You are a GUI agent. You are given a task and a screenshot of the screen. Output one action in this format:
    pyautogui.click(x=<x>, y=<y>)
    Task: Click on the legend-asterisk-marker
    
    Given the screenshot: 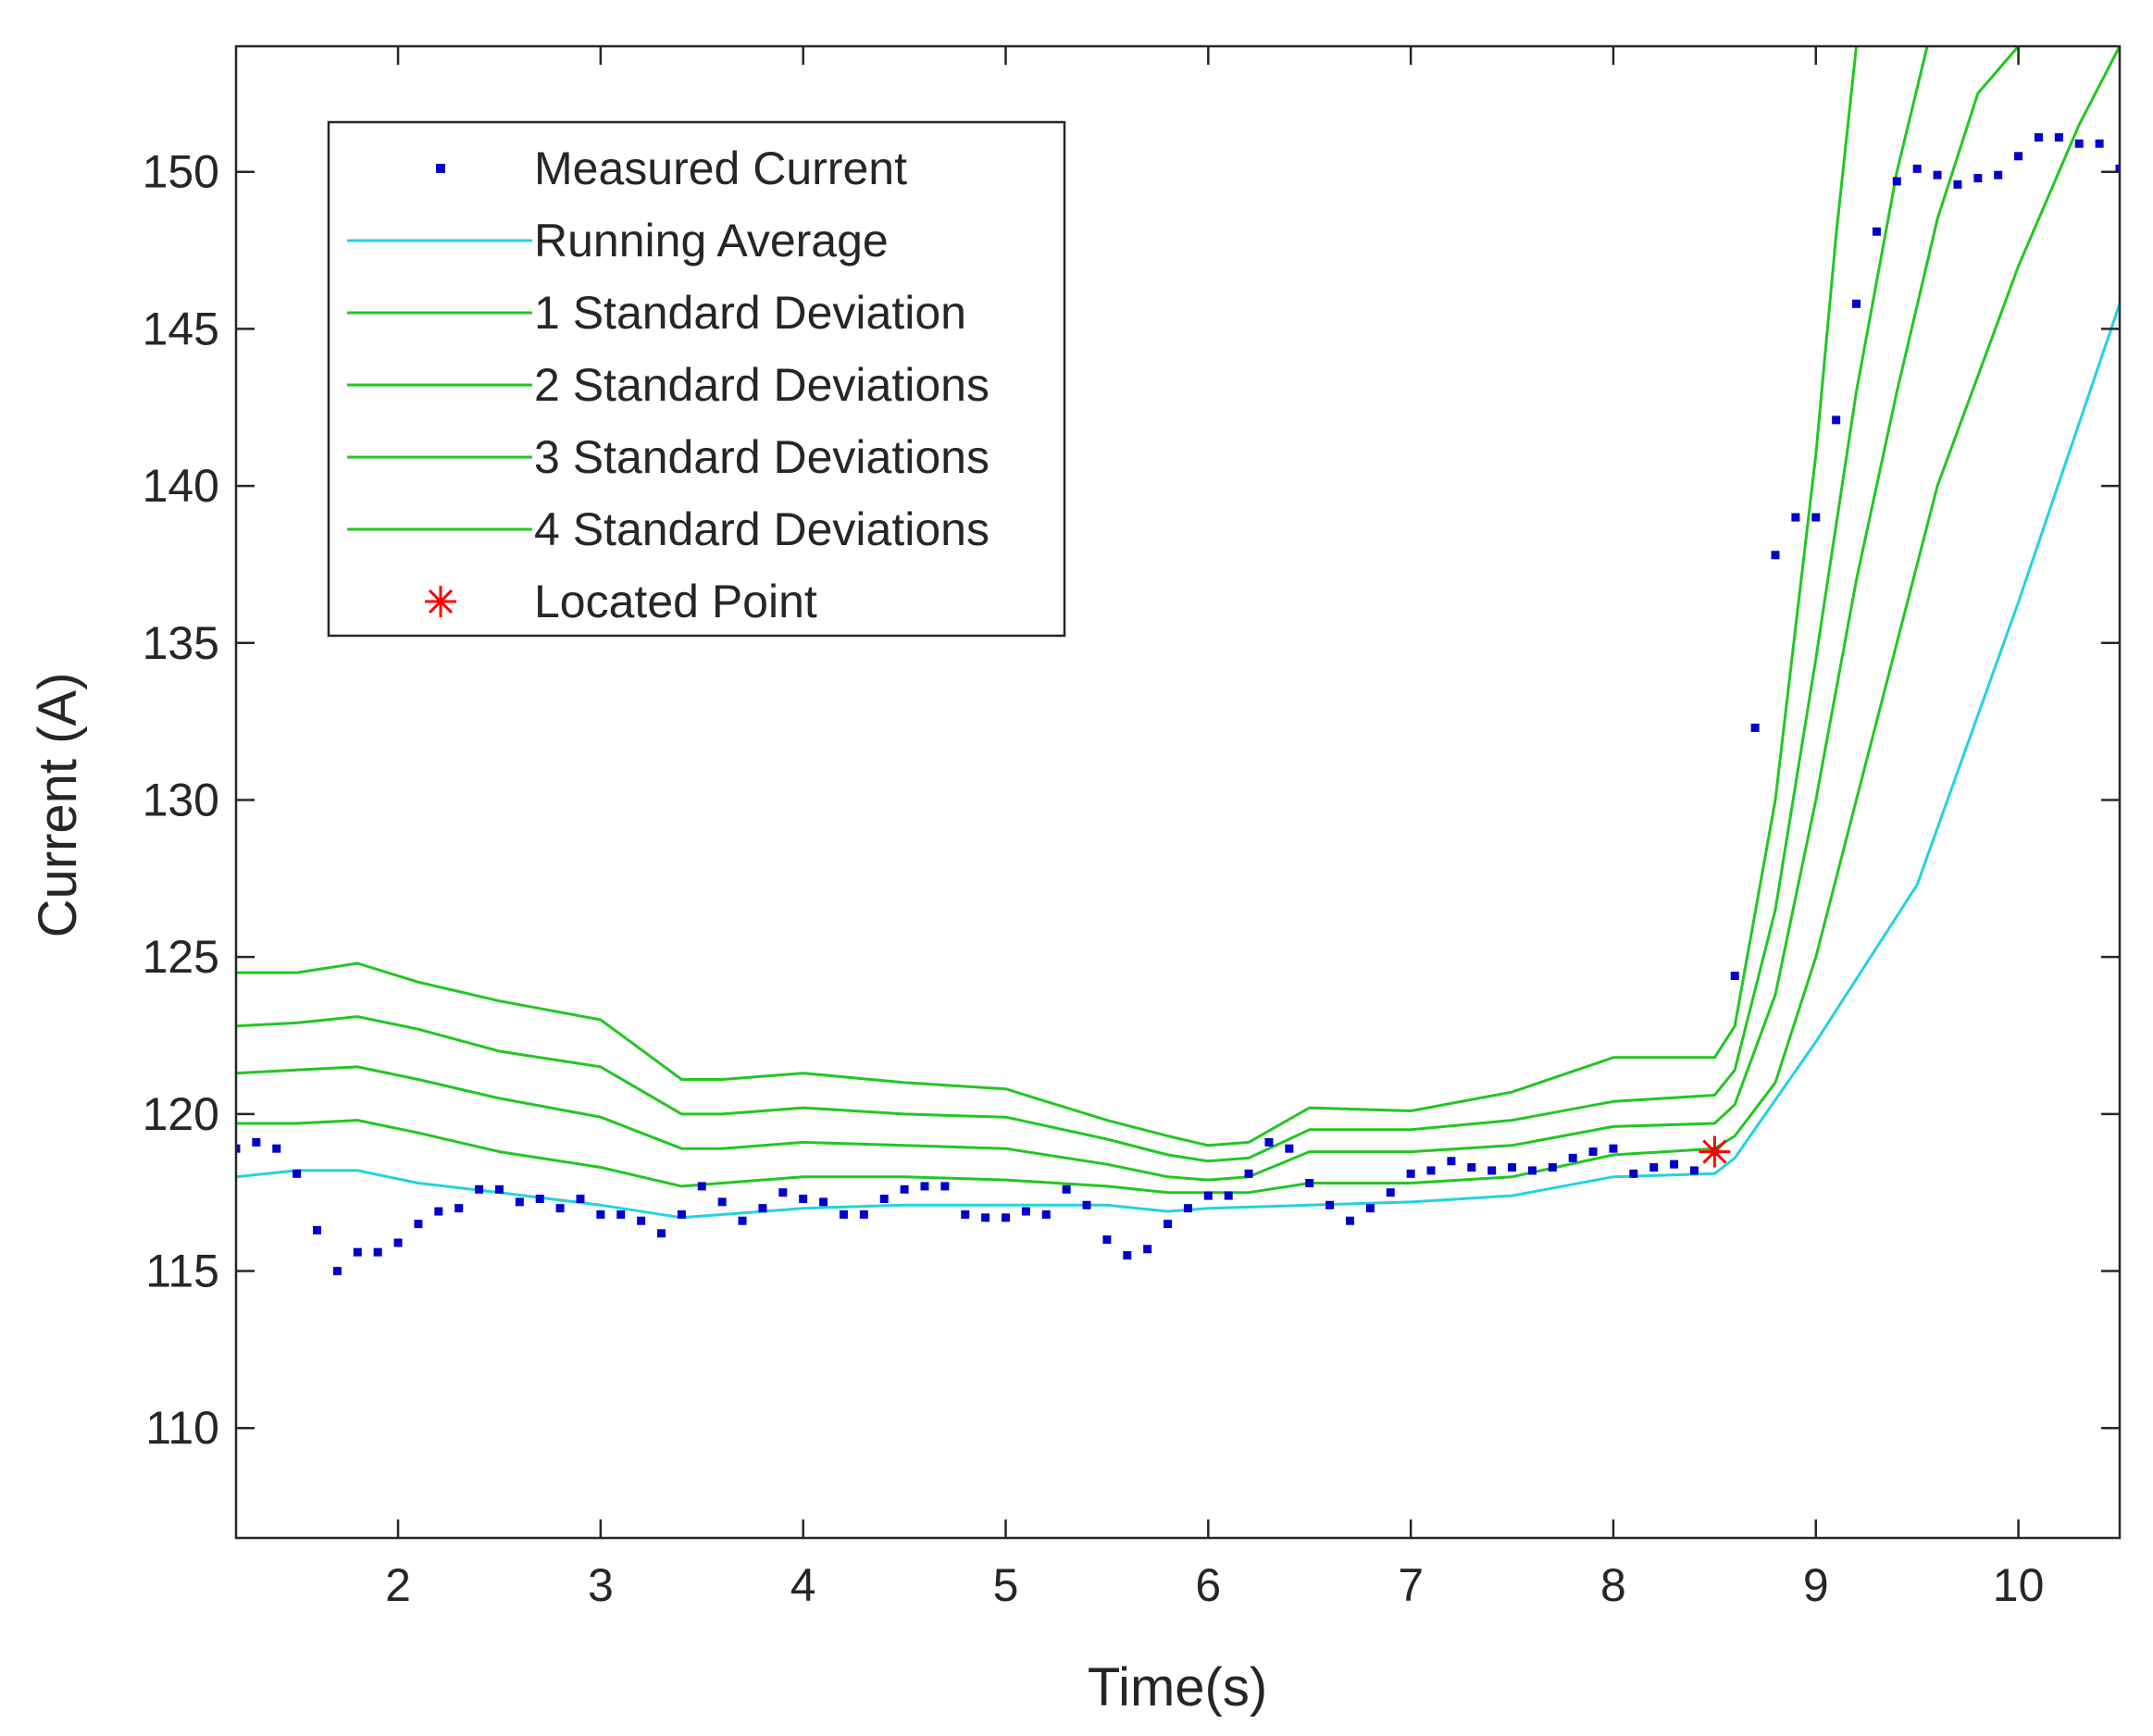 What is the action you would take?
    pyautogui.click(x=441, y=601)
    